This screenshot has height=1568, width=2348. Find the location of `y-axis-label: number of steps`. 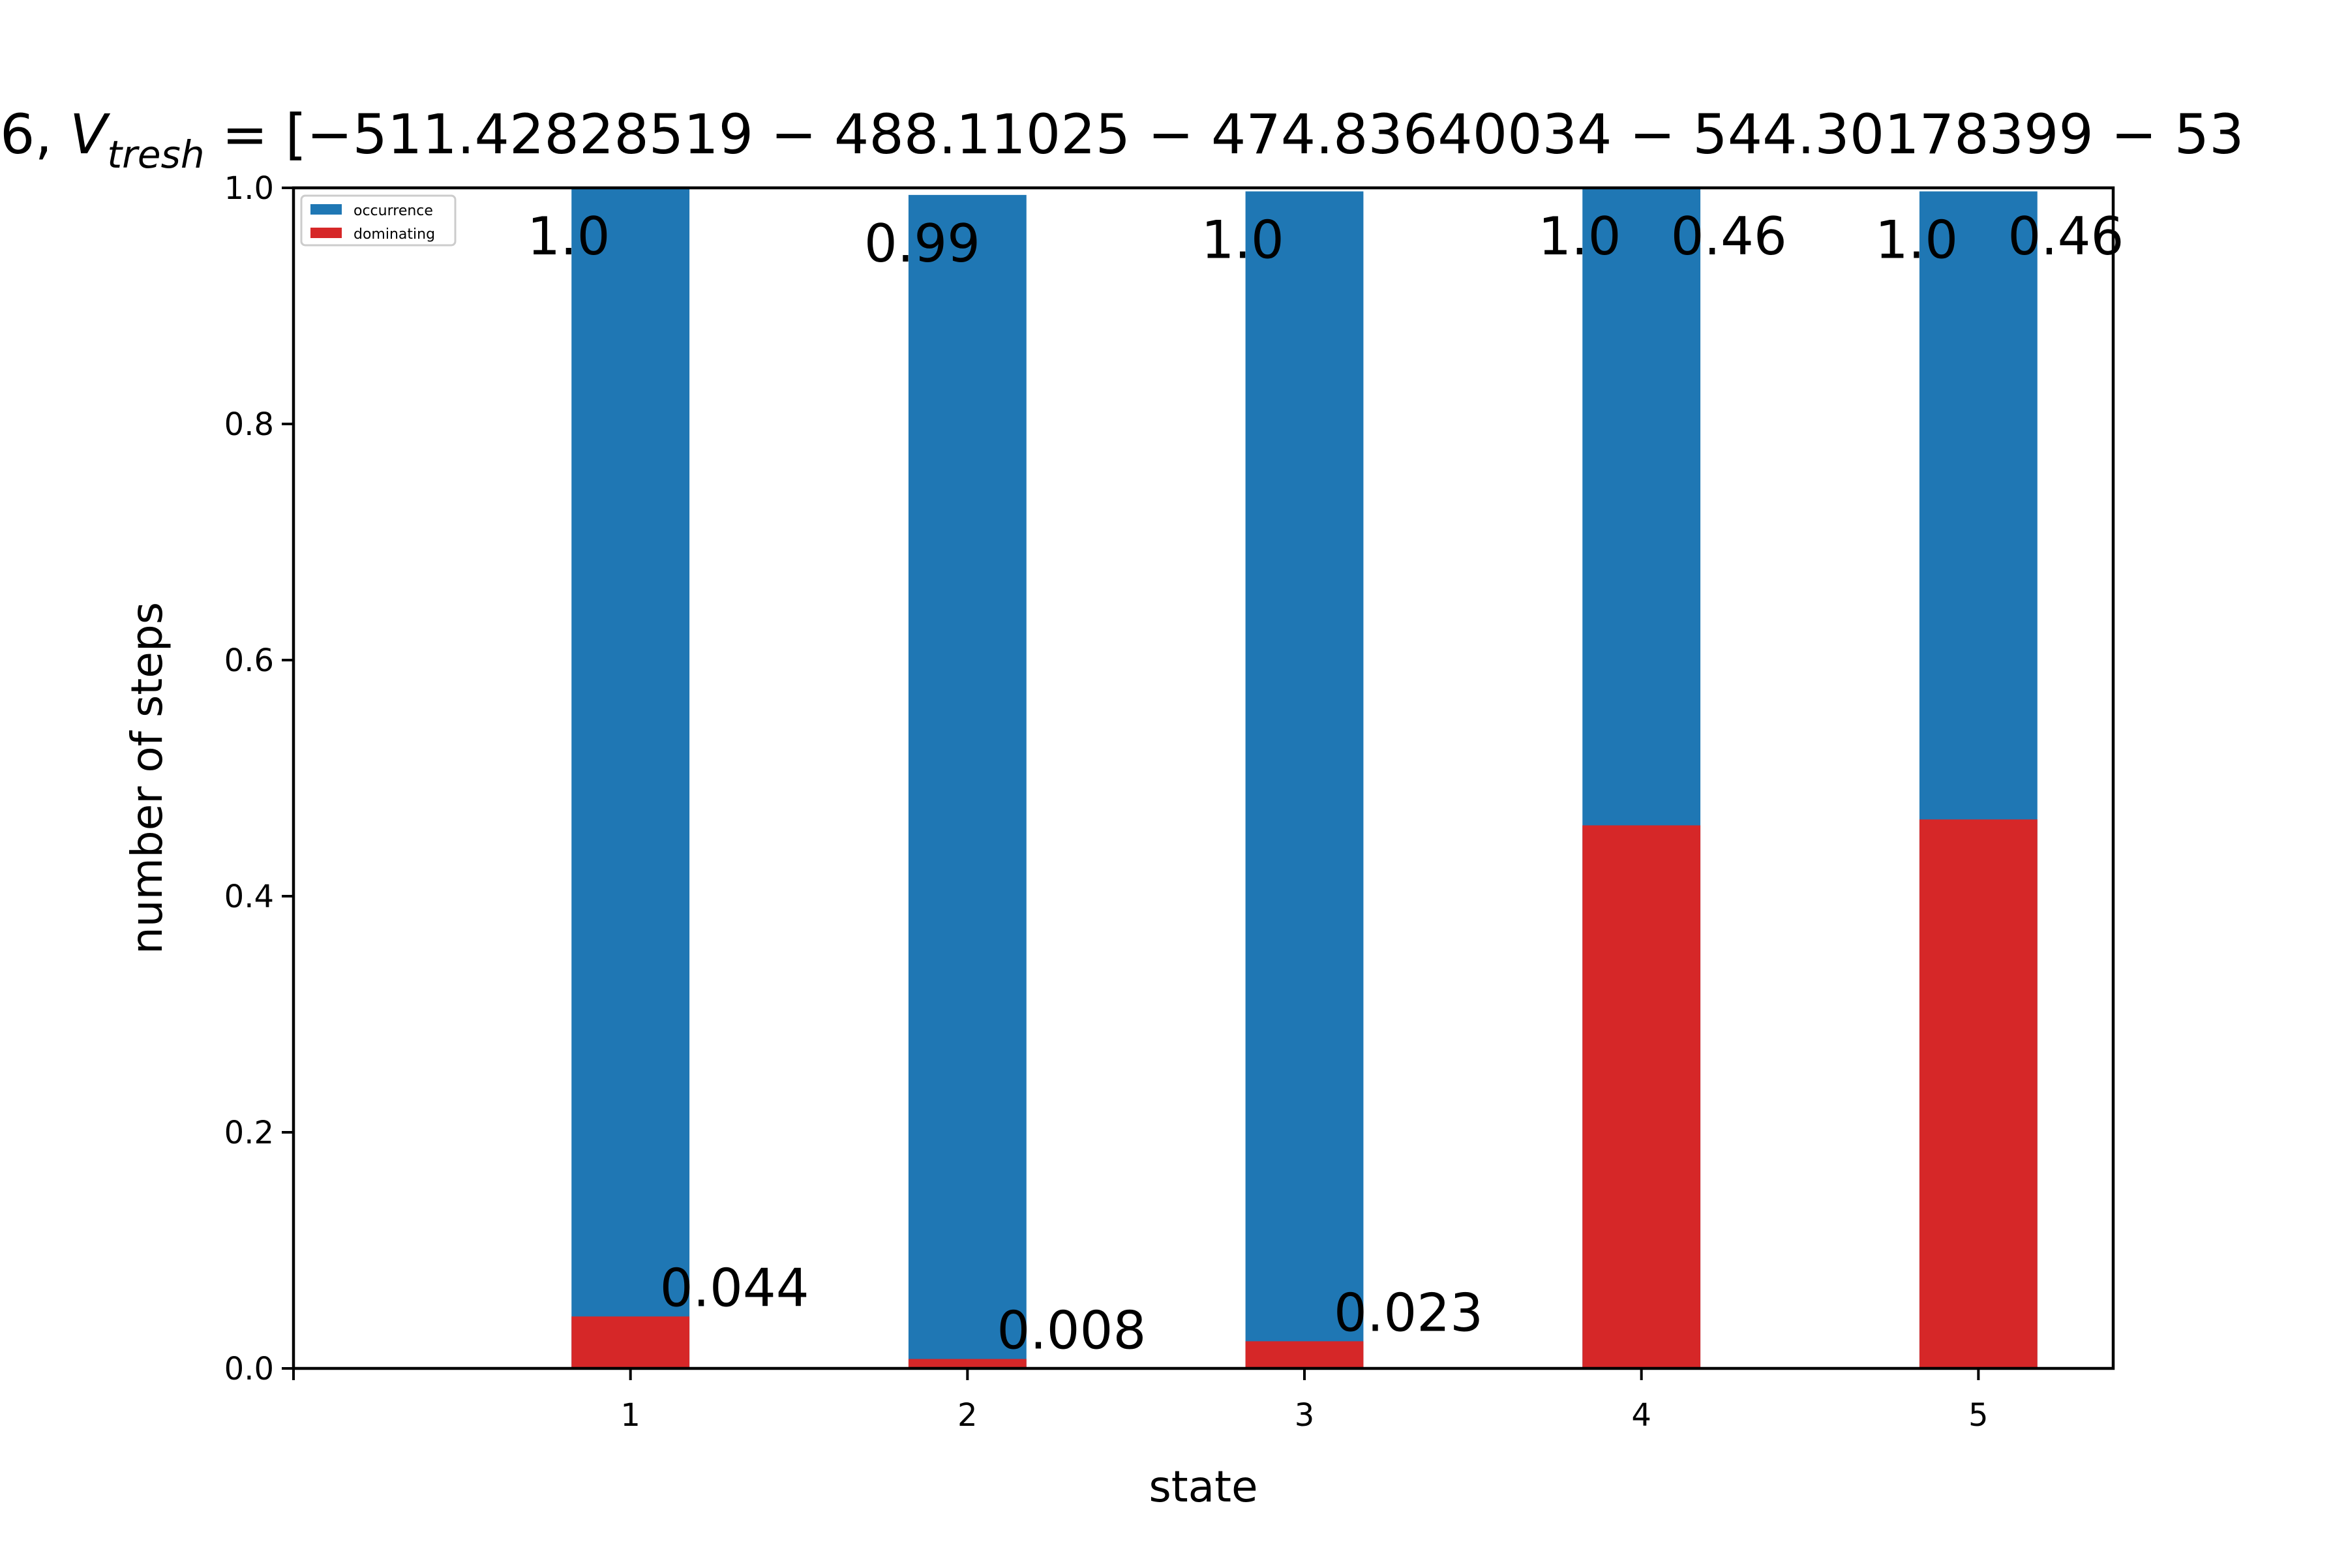

y-axis-label: number of steps is located at coordinates (147, 778).